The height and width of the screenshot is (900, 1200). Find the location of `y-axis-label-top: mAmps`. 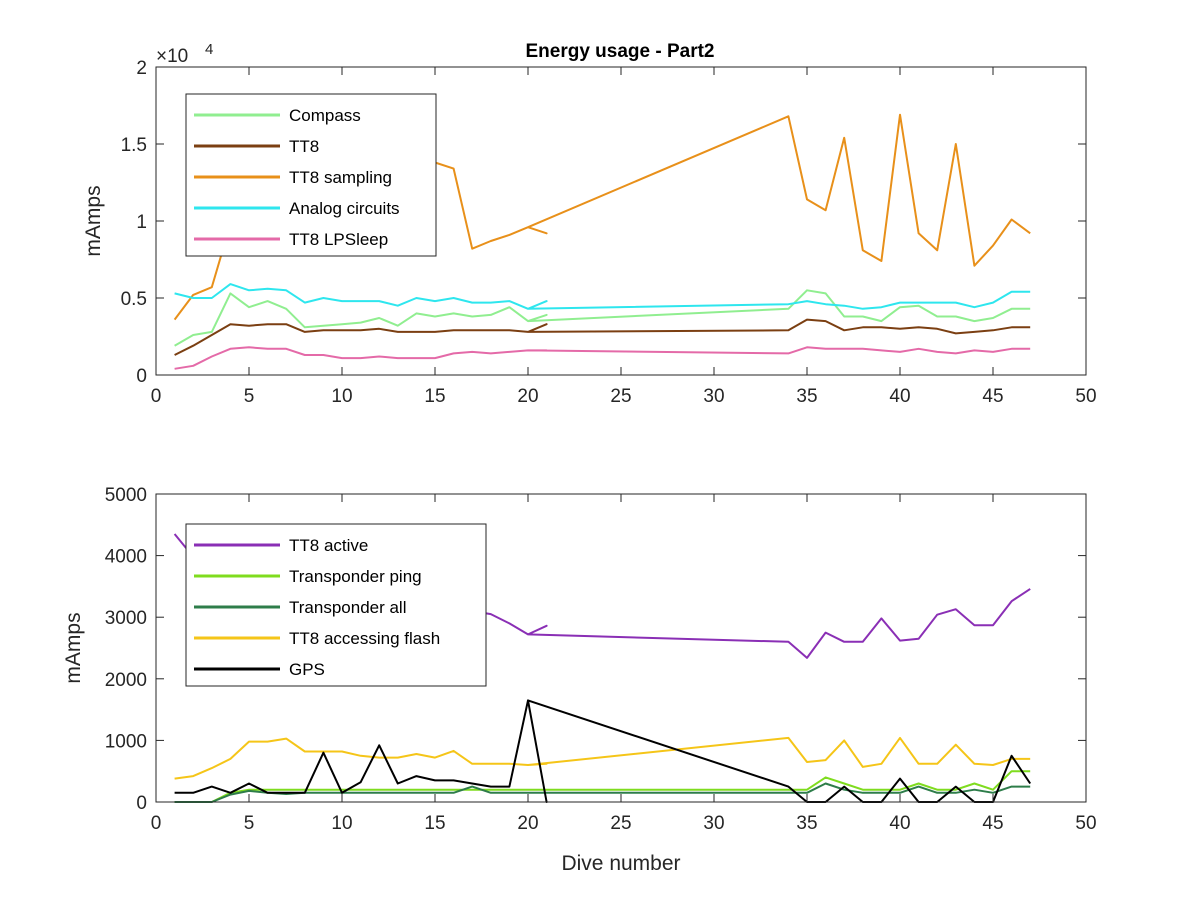

y-axis-label-top: mAmps is located at coordinates (93, 220).